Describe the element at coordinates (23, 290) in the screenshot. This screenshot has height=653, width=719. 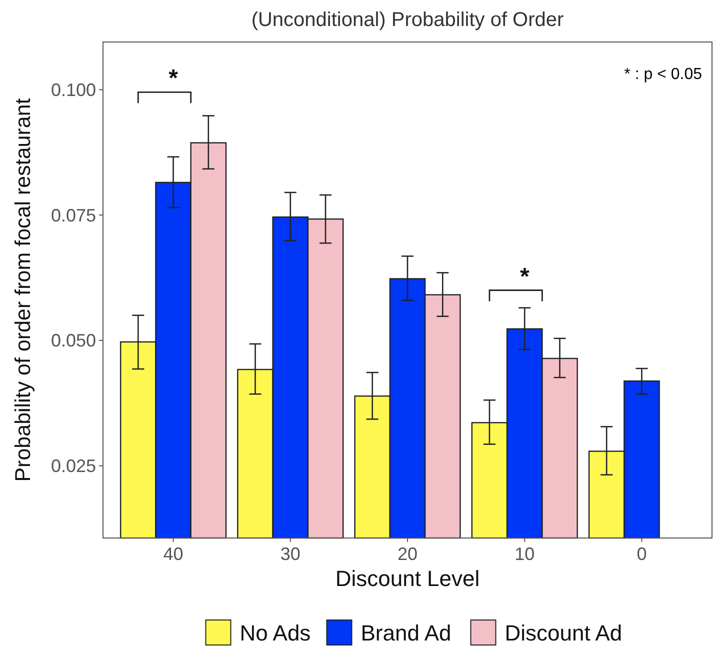
I see `y-axis-title: Probability of order from focal restaurant` at that location.